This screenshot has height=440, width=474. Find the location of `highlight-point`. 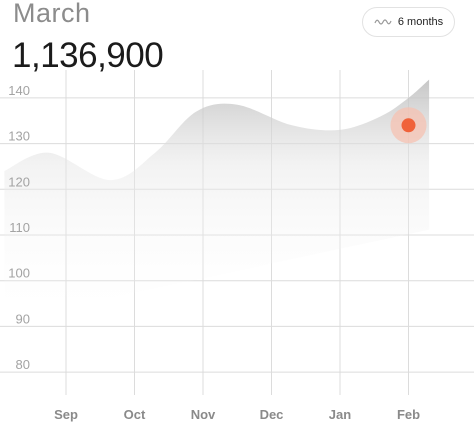

highlight-point is located at coordinates (408, 125).